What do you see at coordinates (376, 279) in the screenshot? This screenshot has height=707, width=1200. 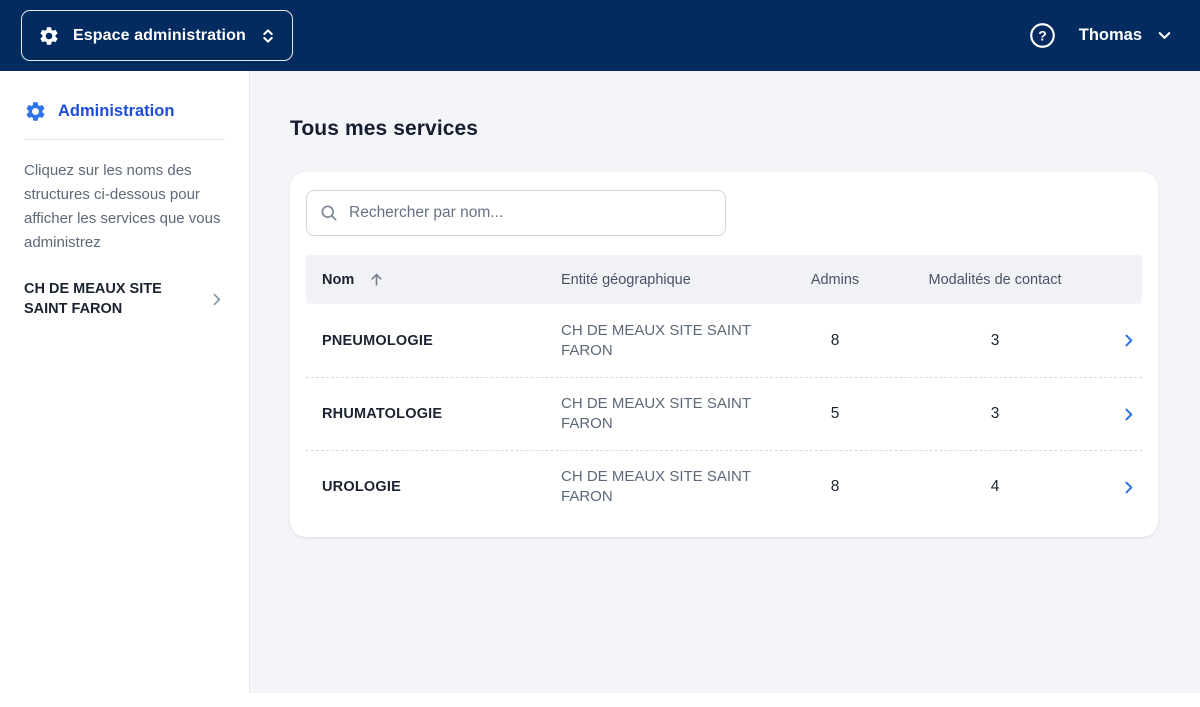 I see `sort-asc-icon` at bounding box center [376, 279].